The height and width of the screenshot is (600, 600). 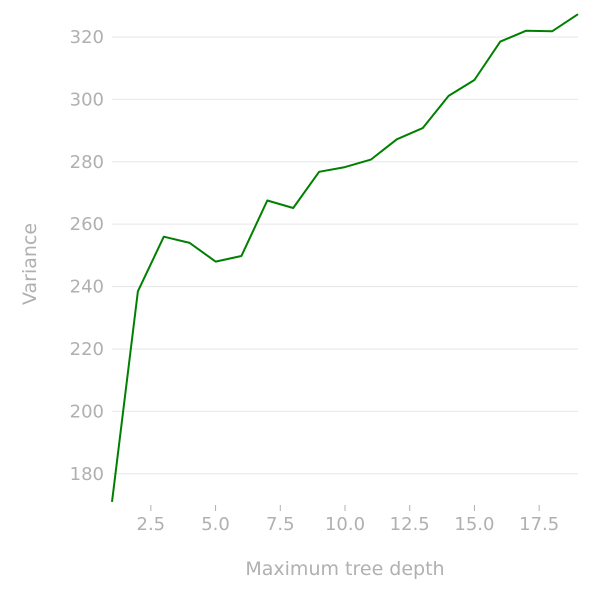 I want to click on x-tick-label: 12.5, so click(x=410, y=524).